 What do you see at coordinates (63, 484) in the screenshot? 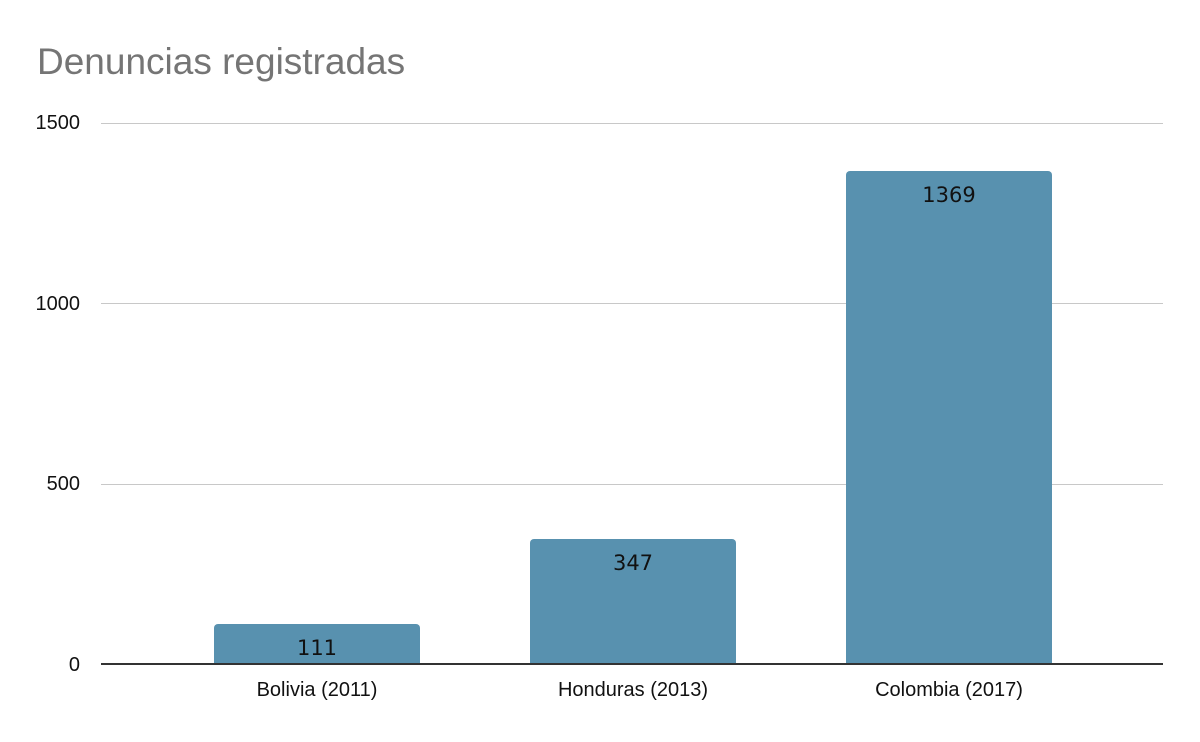
I see `y-tick-500: 500` at bounding box center [63, 484].